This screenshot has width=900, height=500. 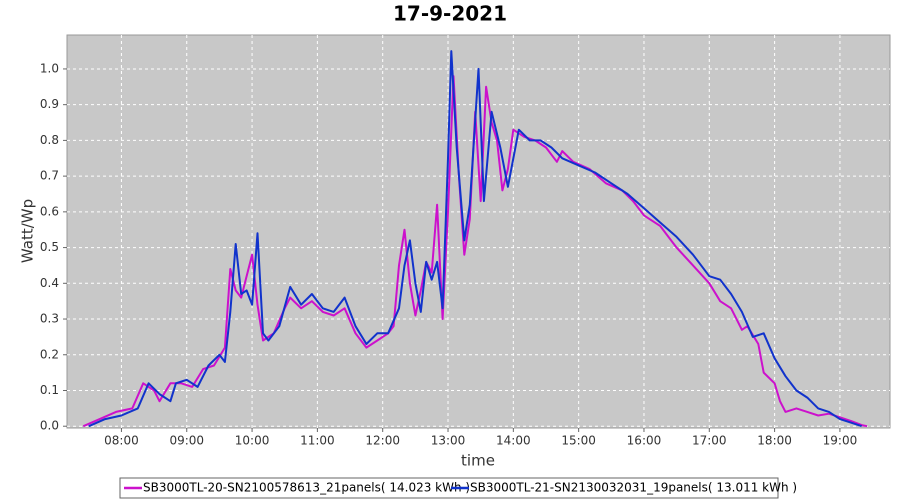 I want to click on y-tick-label: 0.7, so click(x=49, y=176).